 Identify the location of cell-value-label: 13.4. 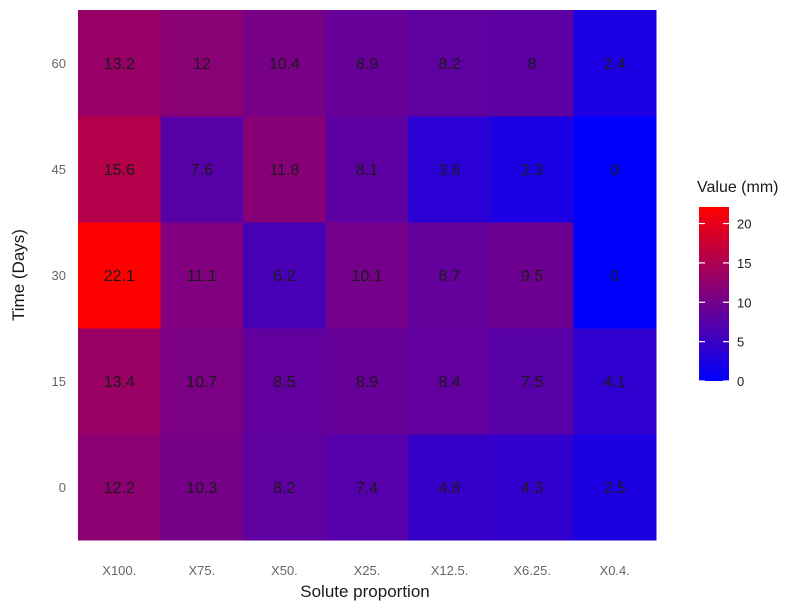
(119, 382).